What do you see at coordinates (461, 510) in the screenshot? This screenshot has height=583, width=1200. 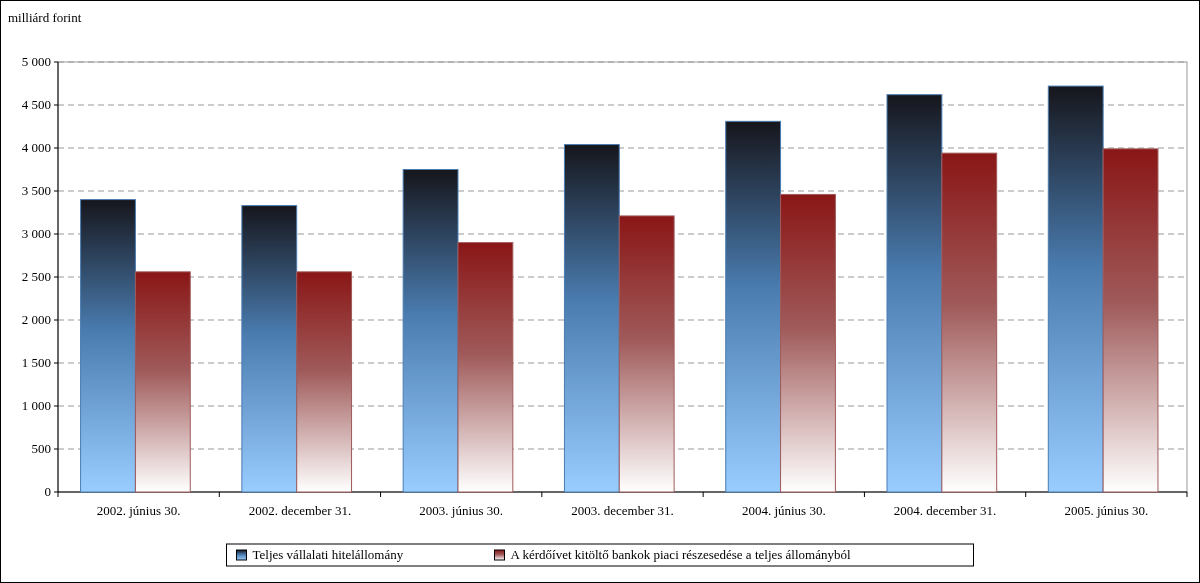 I see `x-tick-label: 2003. június 30.` at bounding box center [461, 510].